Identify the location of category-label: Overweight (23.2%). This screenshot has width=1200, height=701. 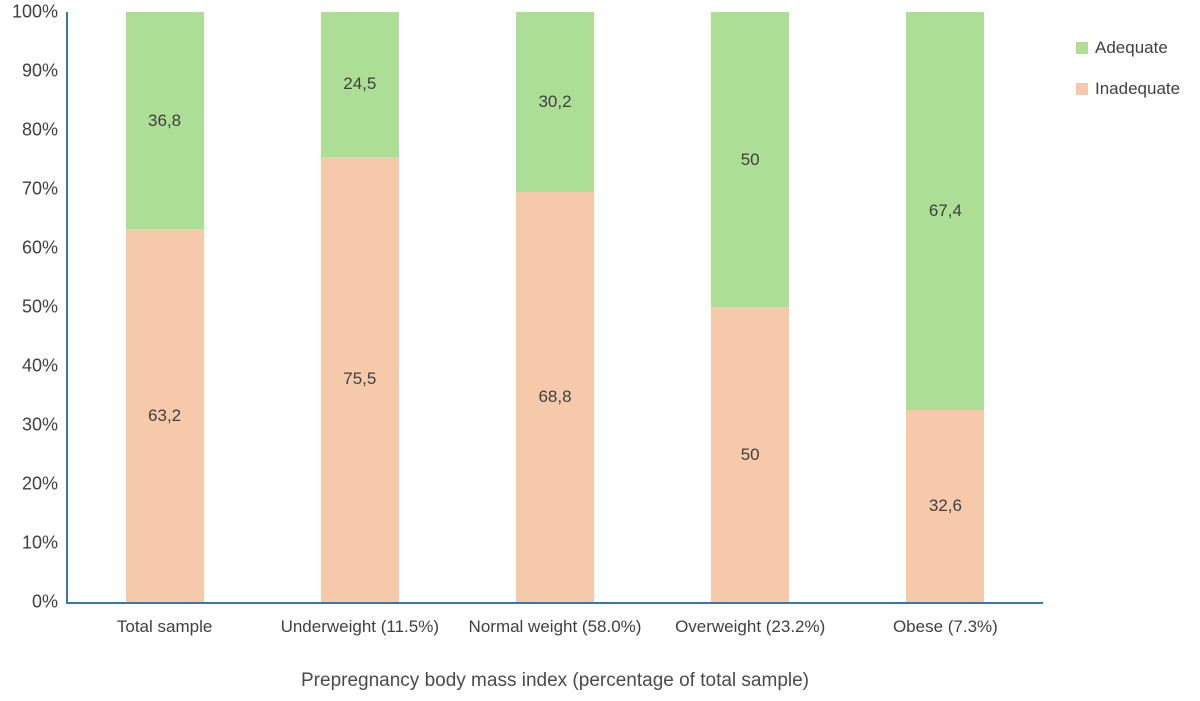
(750, 626).